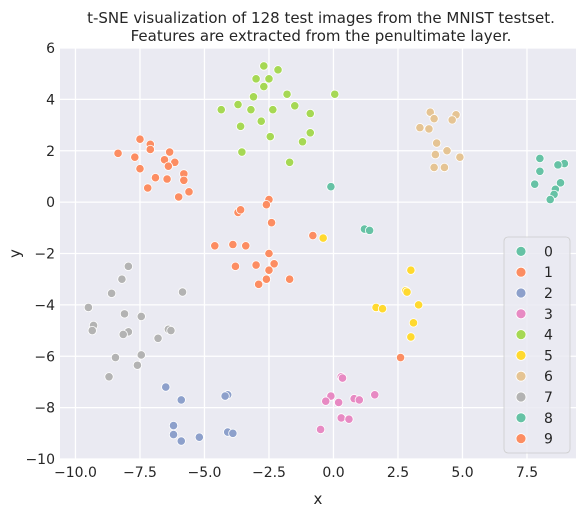 The image size is (584, 517). What do you see at coordinates (548, 419) in the screenshot?
I see `legend-label-8: 8` at bounding box center [548, 419].